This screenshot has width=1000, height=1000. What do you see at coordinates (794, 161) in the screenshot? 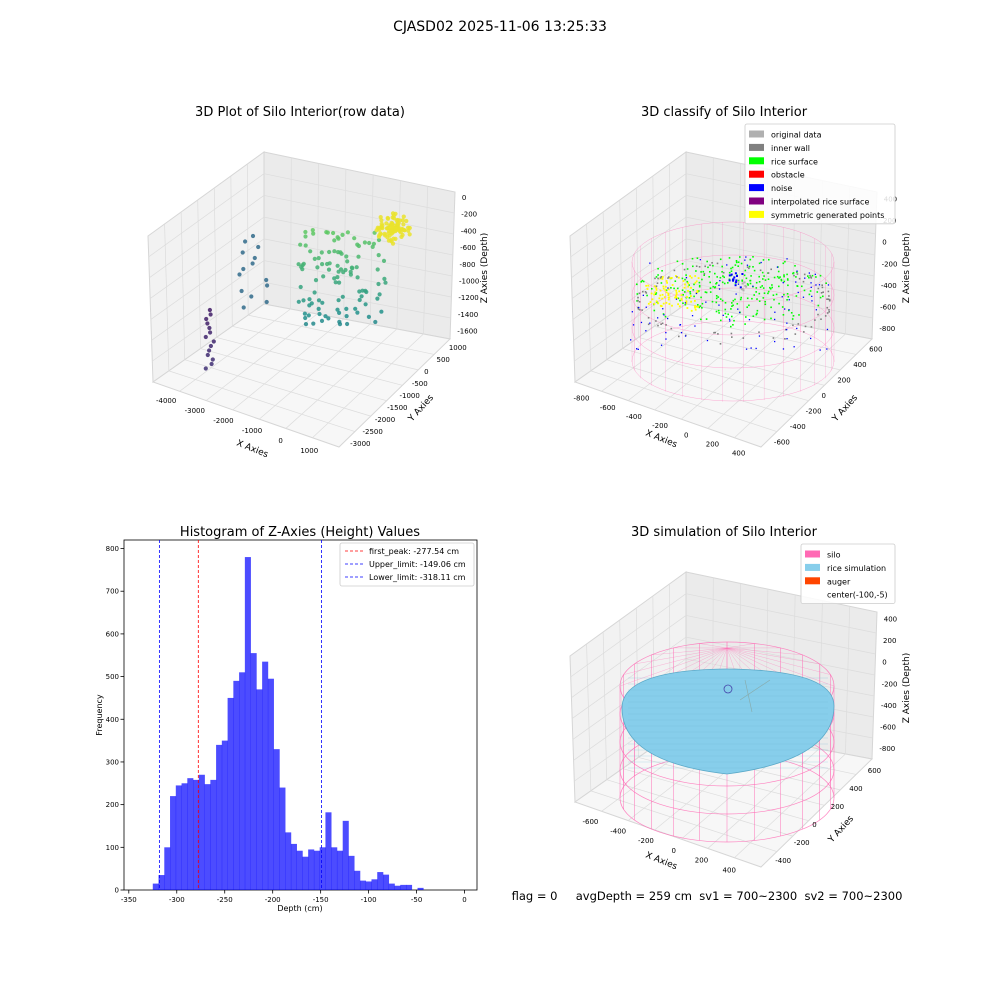
I see `legend-label: rice surface` at bounding box center [794, 161].